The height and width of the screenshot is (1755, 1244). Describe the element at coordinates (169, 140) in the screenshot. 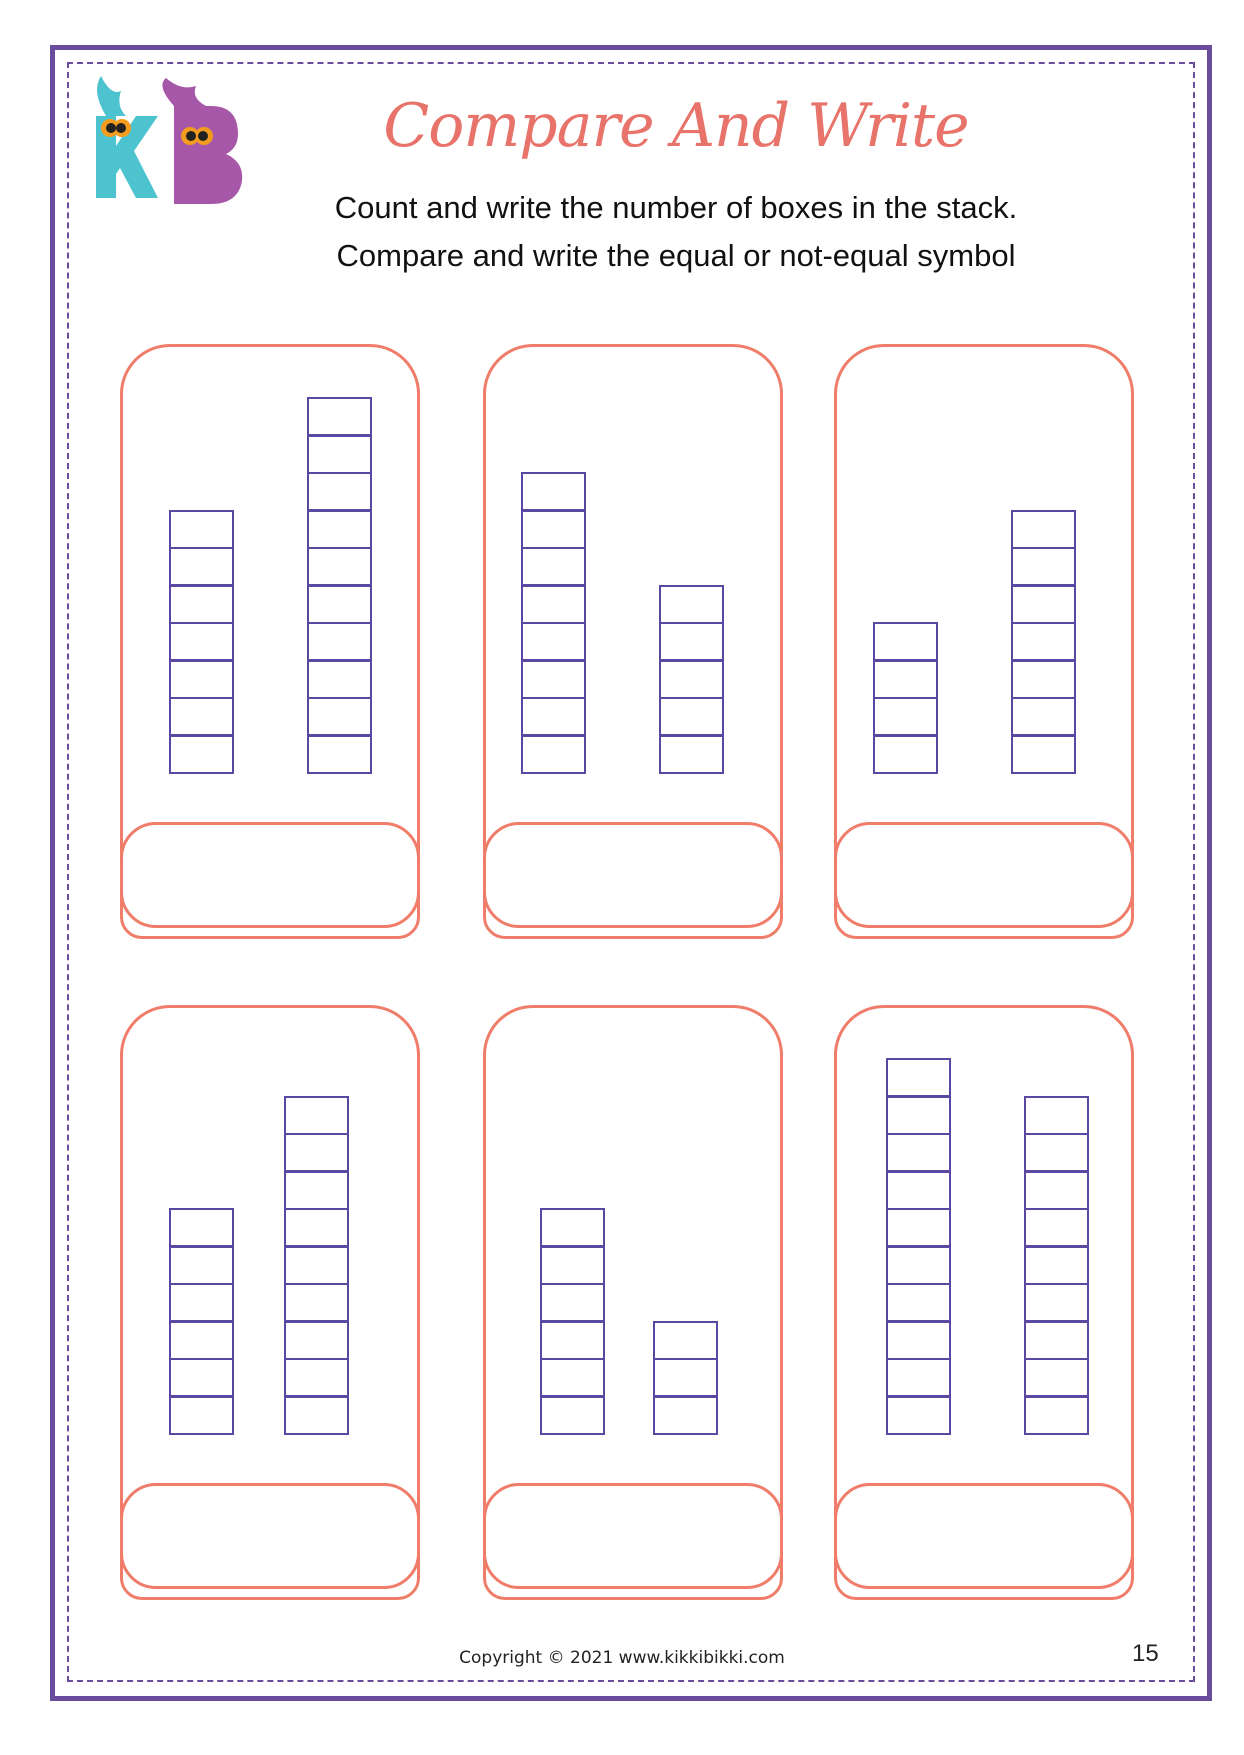

I see `kikkibikki-logo` at that location.